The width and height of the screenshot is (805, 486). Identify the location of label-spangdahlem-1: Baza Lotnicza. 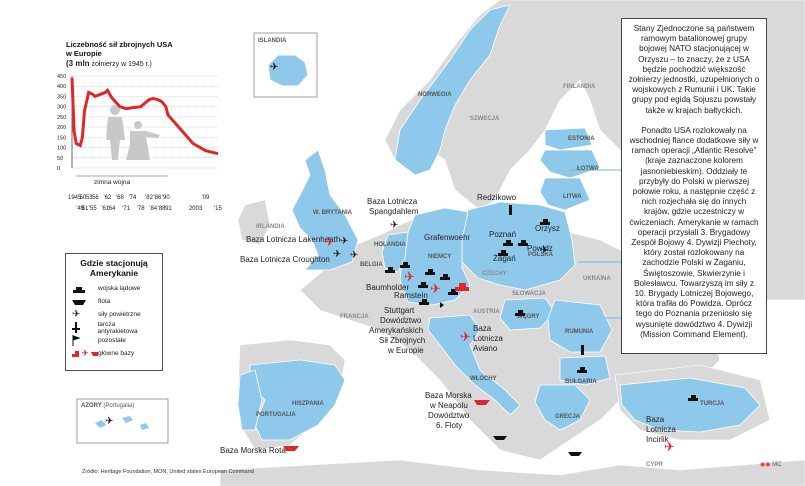
(392, 201).